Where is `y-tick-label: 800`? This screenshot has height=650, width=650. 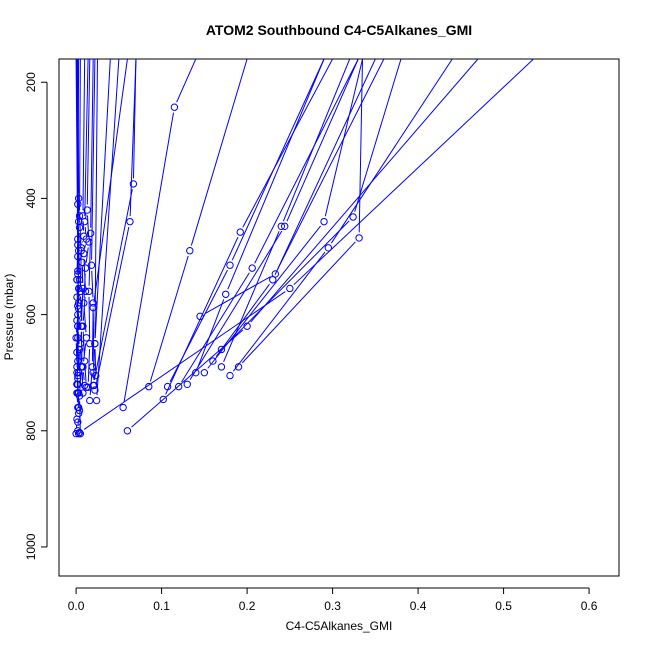 y-tick-label: 800 is located at coordinates (31, 430).